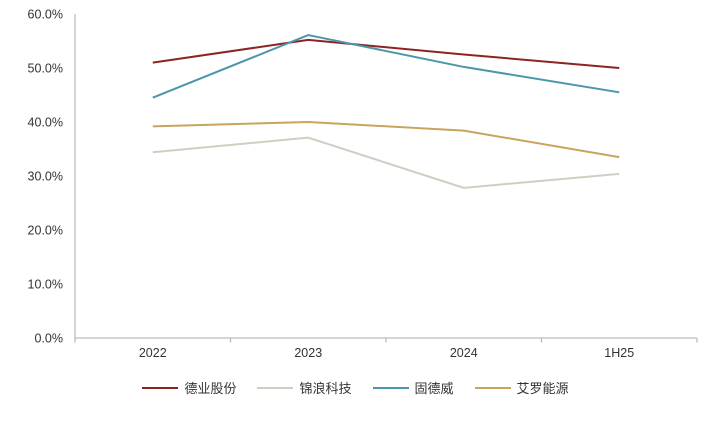 The width and height of the screenshot is (711, 425). Describe the element at coordinates (619, 353) in the screenshot. I see `x-tick-label: 1H25` at that location.